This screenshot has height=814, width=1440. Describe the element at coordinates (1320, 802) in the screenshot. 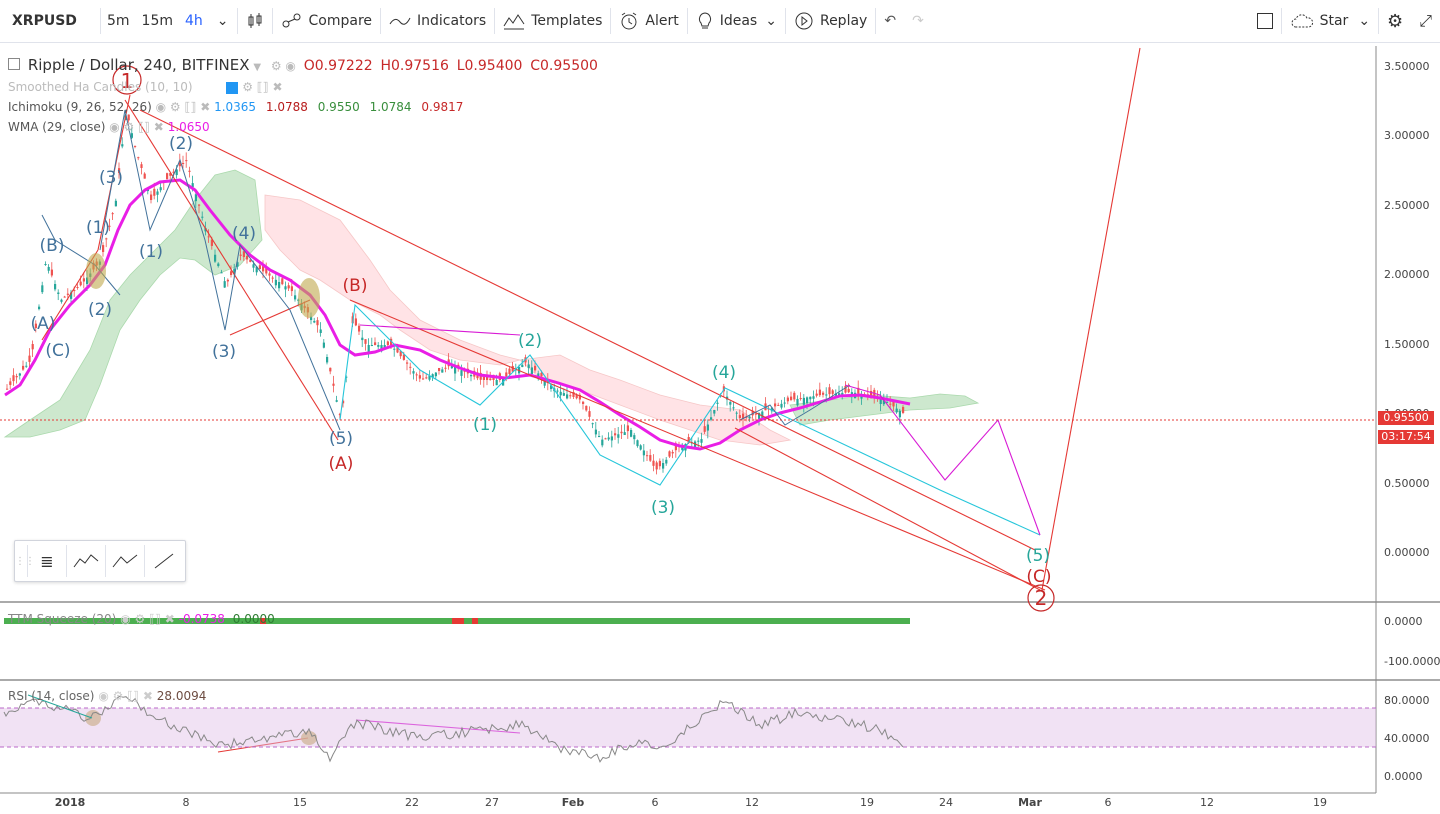

I see `time-axis-label: 19` at that location.